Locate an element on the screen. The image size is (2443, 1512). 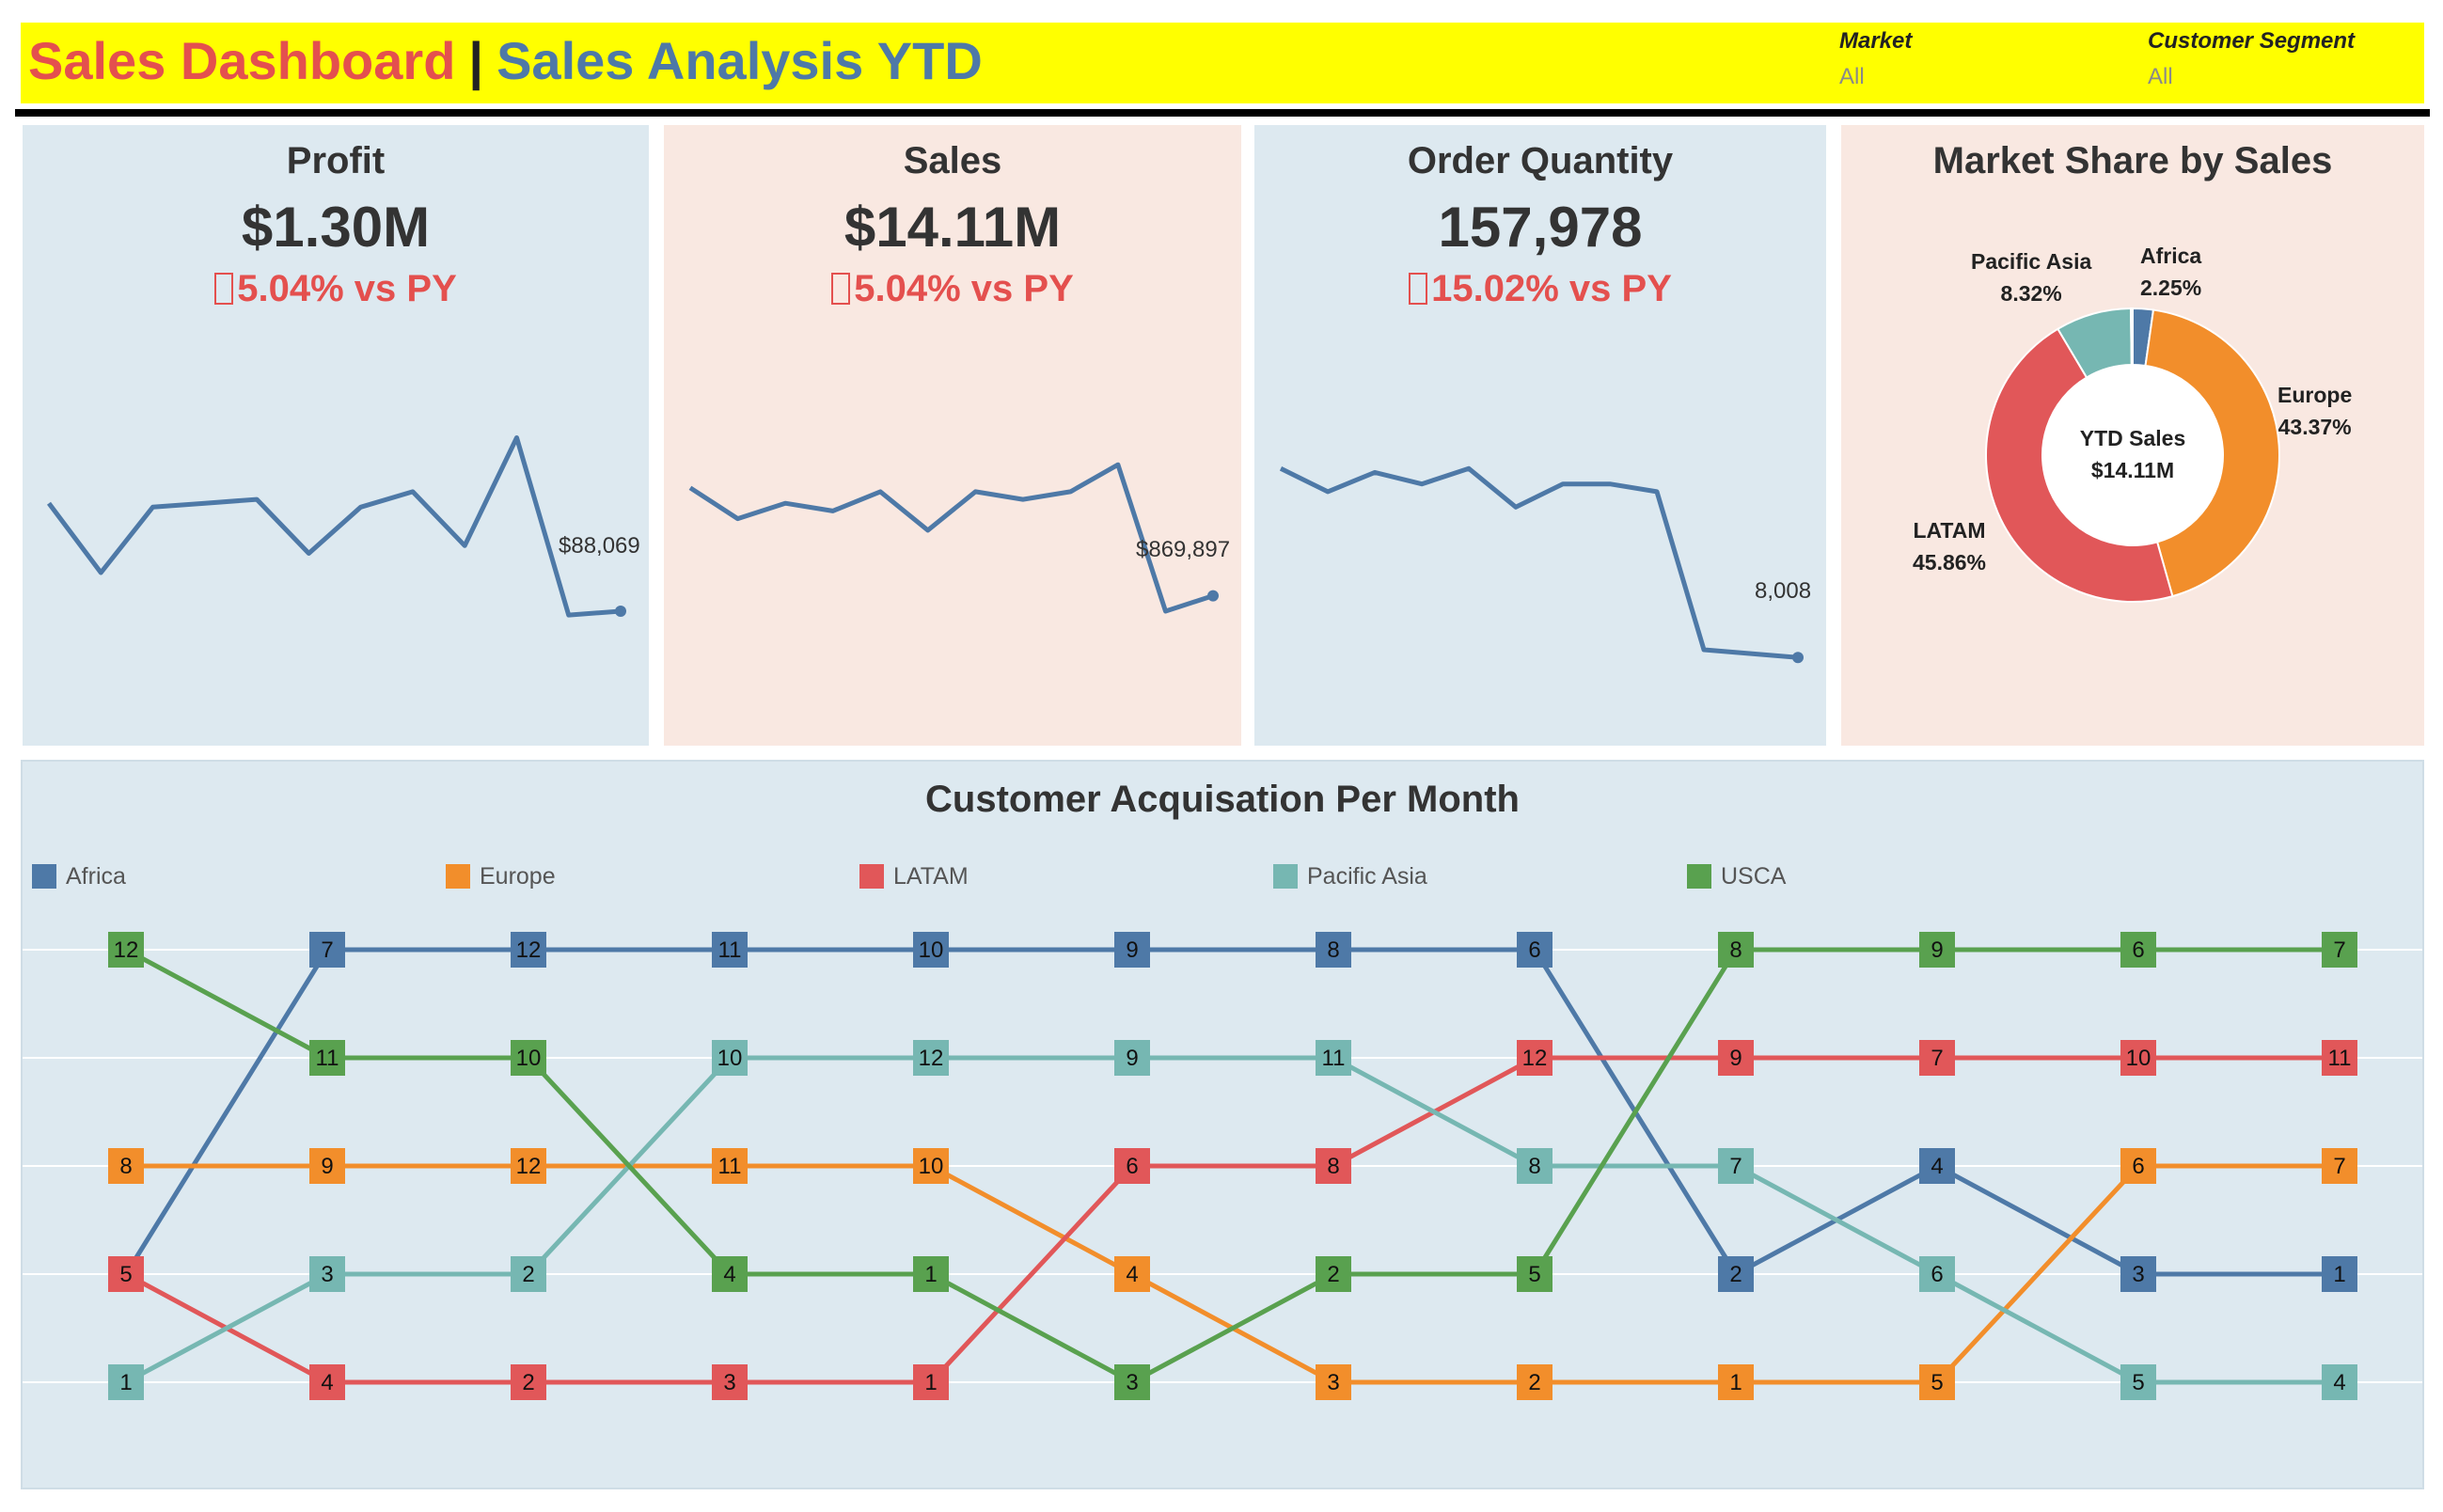
kpi-delta-text: 15.02% vs PY is located at coordinates (1552, 288).